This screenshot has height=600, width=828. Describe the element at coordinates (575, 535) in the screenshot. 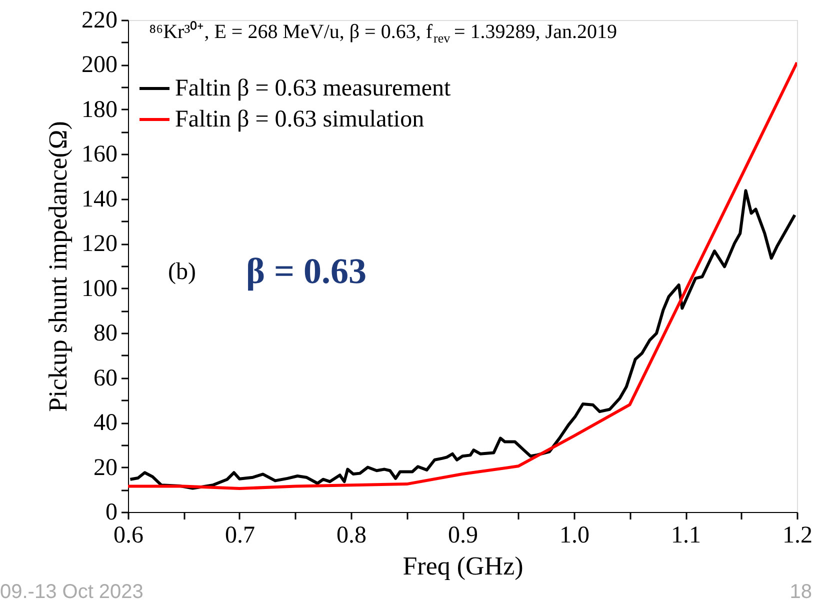

I see `x-tick-label: 1.0` at that location.